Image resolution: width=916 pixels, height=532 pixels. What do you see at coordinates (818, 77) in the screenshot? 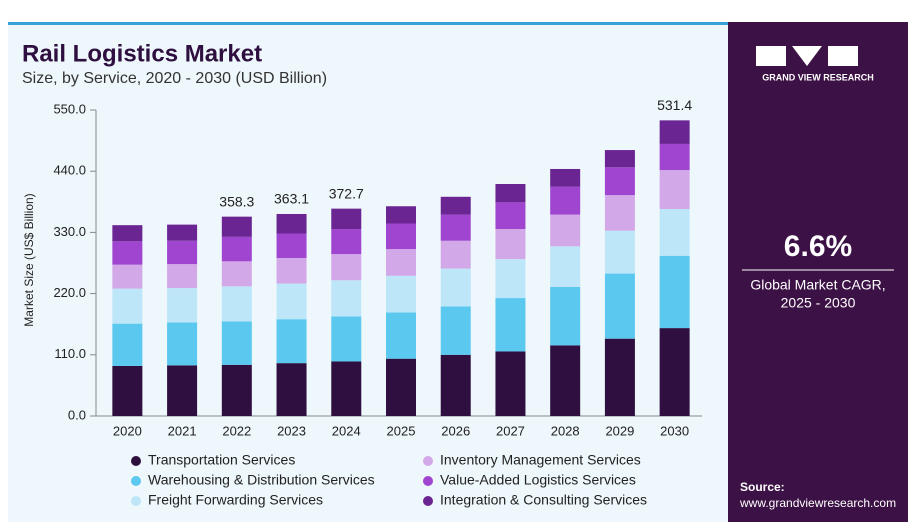
I see `brand: GRAND VIEW RESEARCH` at bounding box center [818, 77].